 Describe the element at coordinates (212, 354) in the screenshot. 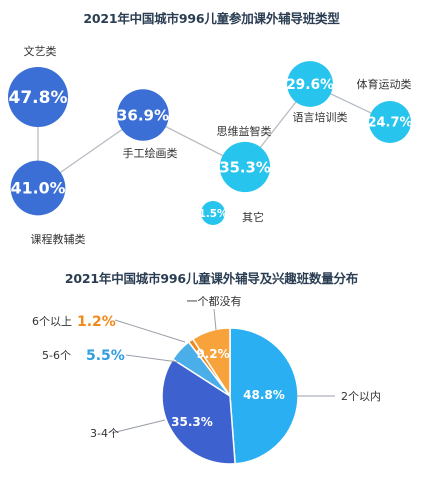

I see `pie-value-label: 9.2%` at that location.